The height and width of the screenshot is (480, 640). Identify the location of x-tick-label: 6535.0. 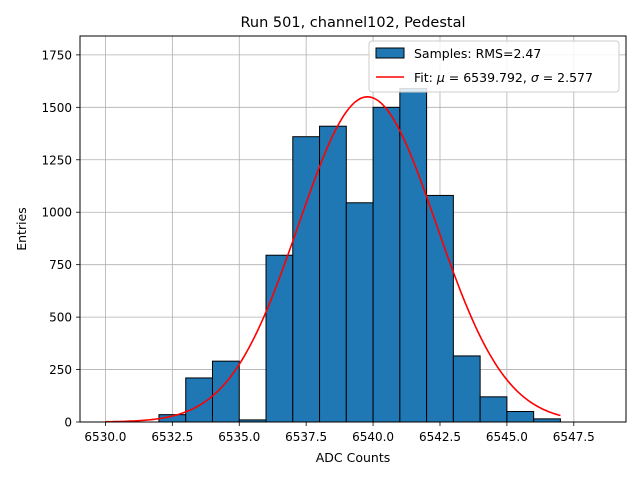
(239, 437).